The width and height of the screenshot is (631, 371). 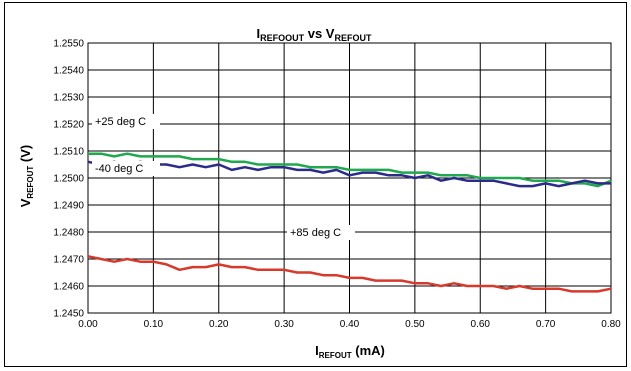 What do you see at coordinates (30, 182) in the screenshot?
I see `y-axis-label-sub: REFOUT` at bounding box center [30, 182].